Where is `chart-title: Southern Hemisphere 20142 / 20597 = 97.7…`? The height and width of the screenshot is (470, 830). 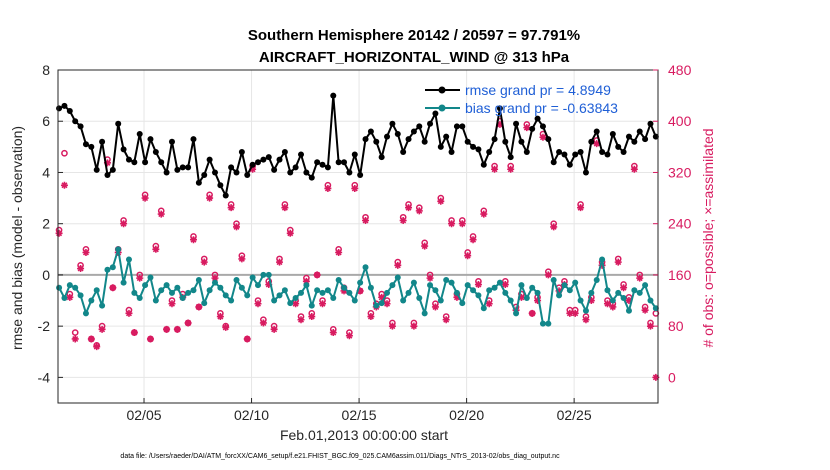
chart-title: Southern Hemisphere 20142 / 20597 = 97.7… is located at coordinates (414, 35).